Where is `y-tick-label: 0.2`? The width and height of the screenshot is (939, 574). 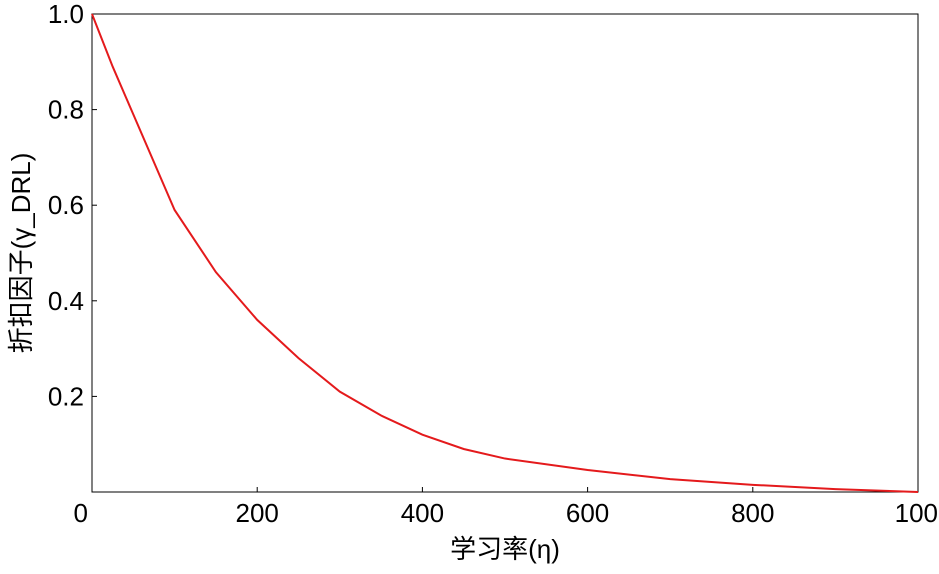 y-tick-label: 0.2 is located at coordinates (66, 396).